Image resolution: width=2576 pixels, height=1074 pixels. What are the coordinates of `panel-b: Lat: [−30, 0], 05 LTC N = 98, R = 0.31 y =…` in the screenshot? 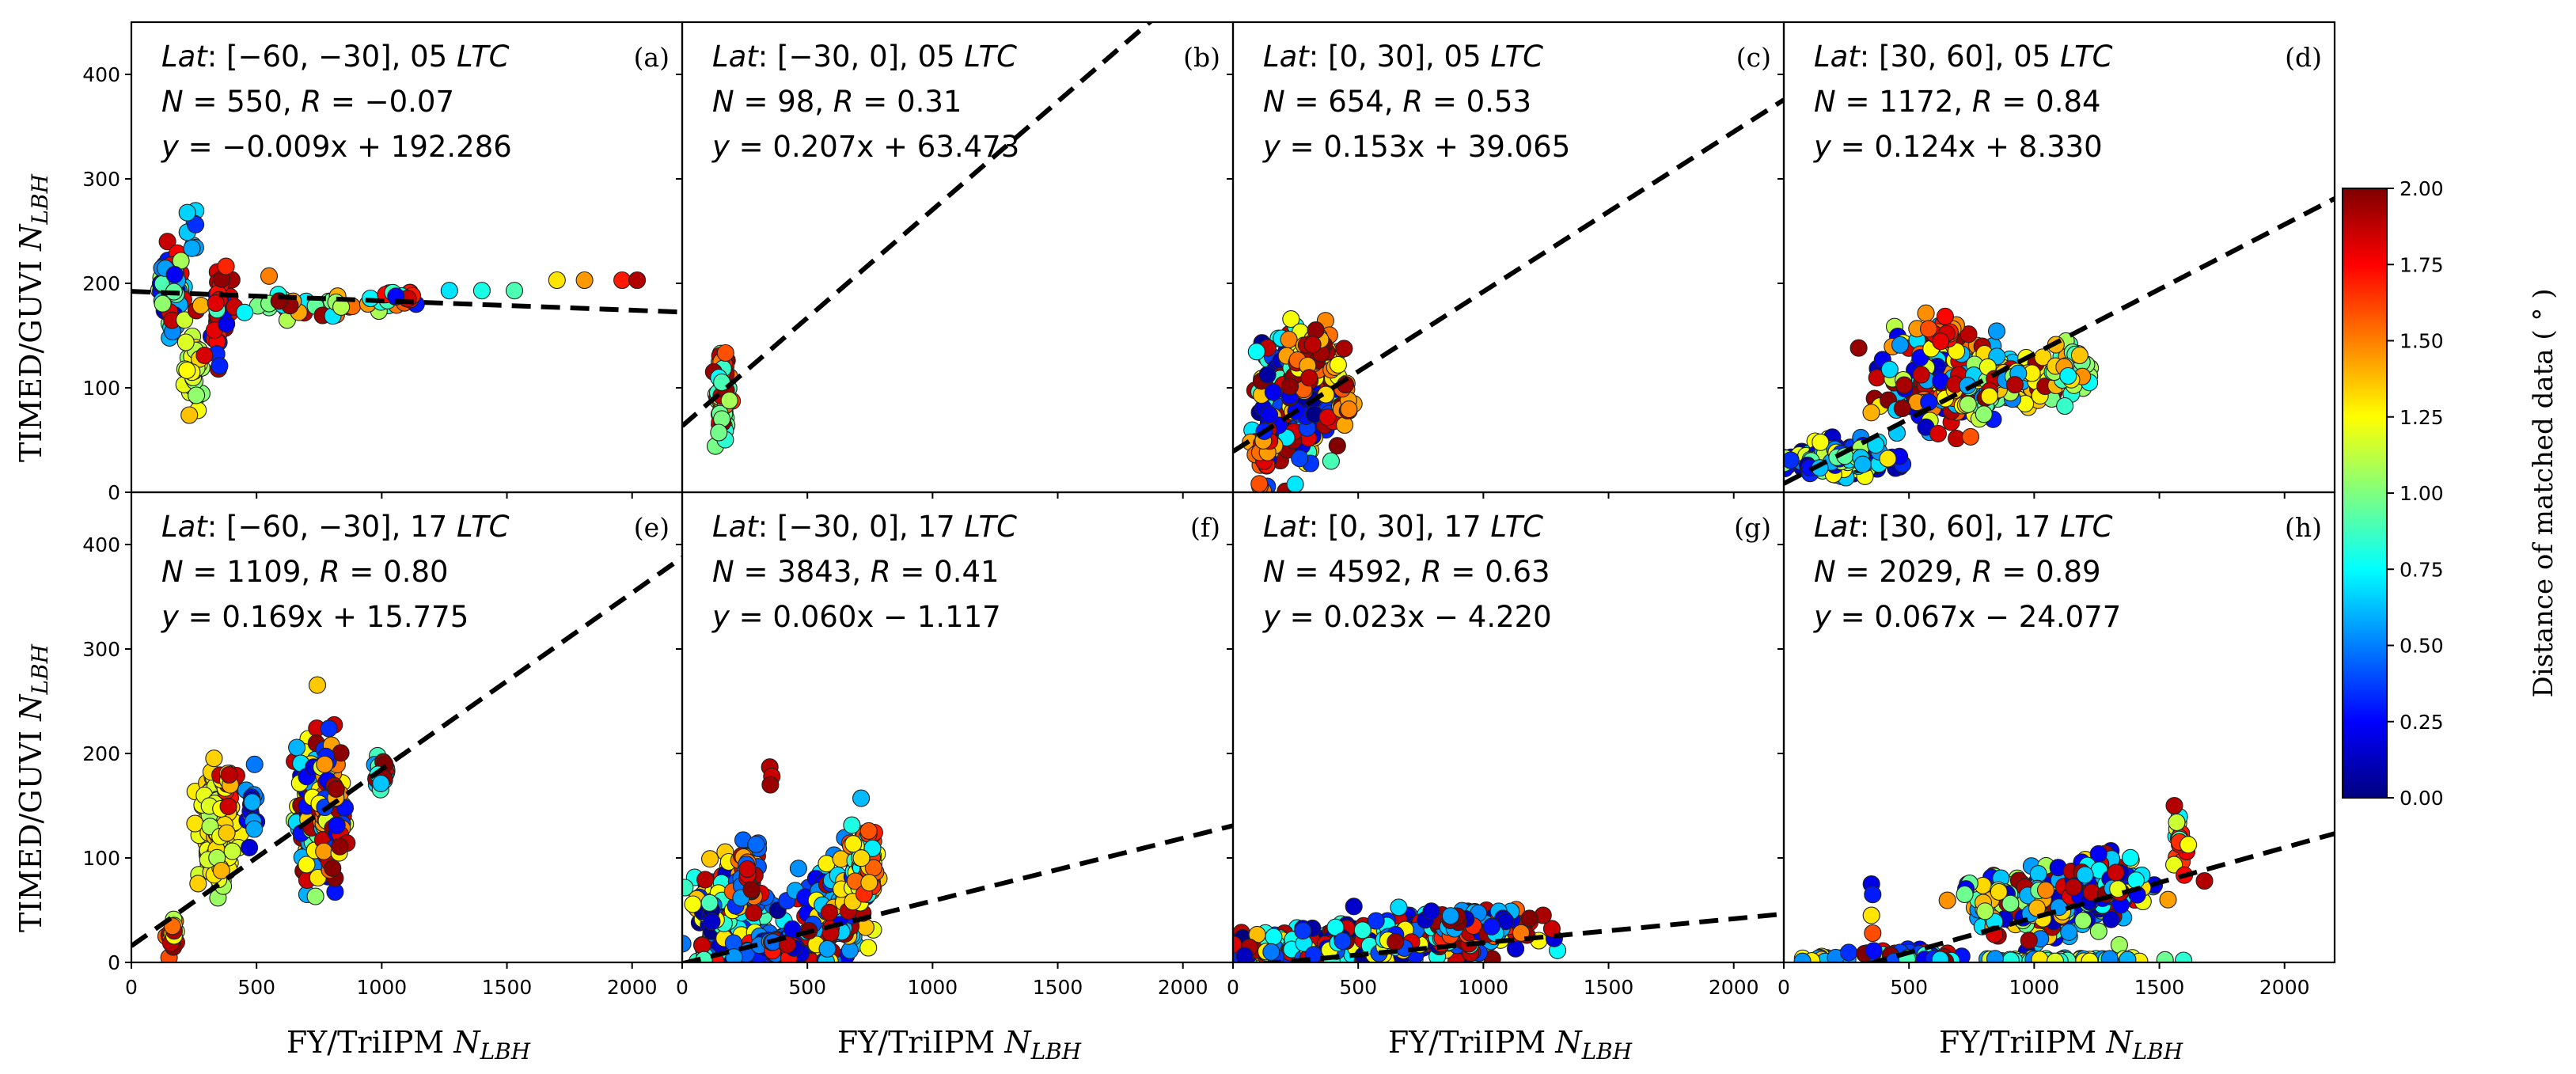 It's located at (955, 260).